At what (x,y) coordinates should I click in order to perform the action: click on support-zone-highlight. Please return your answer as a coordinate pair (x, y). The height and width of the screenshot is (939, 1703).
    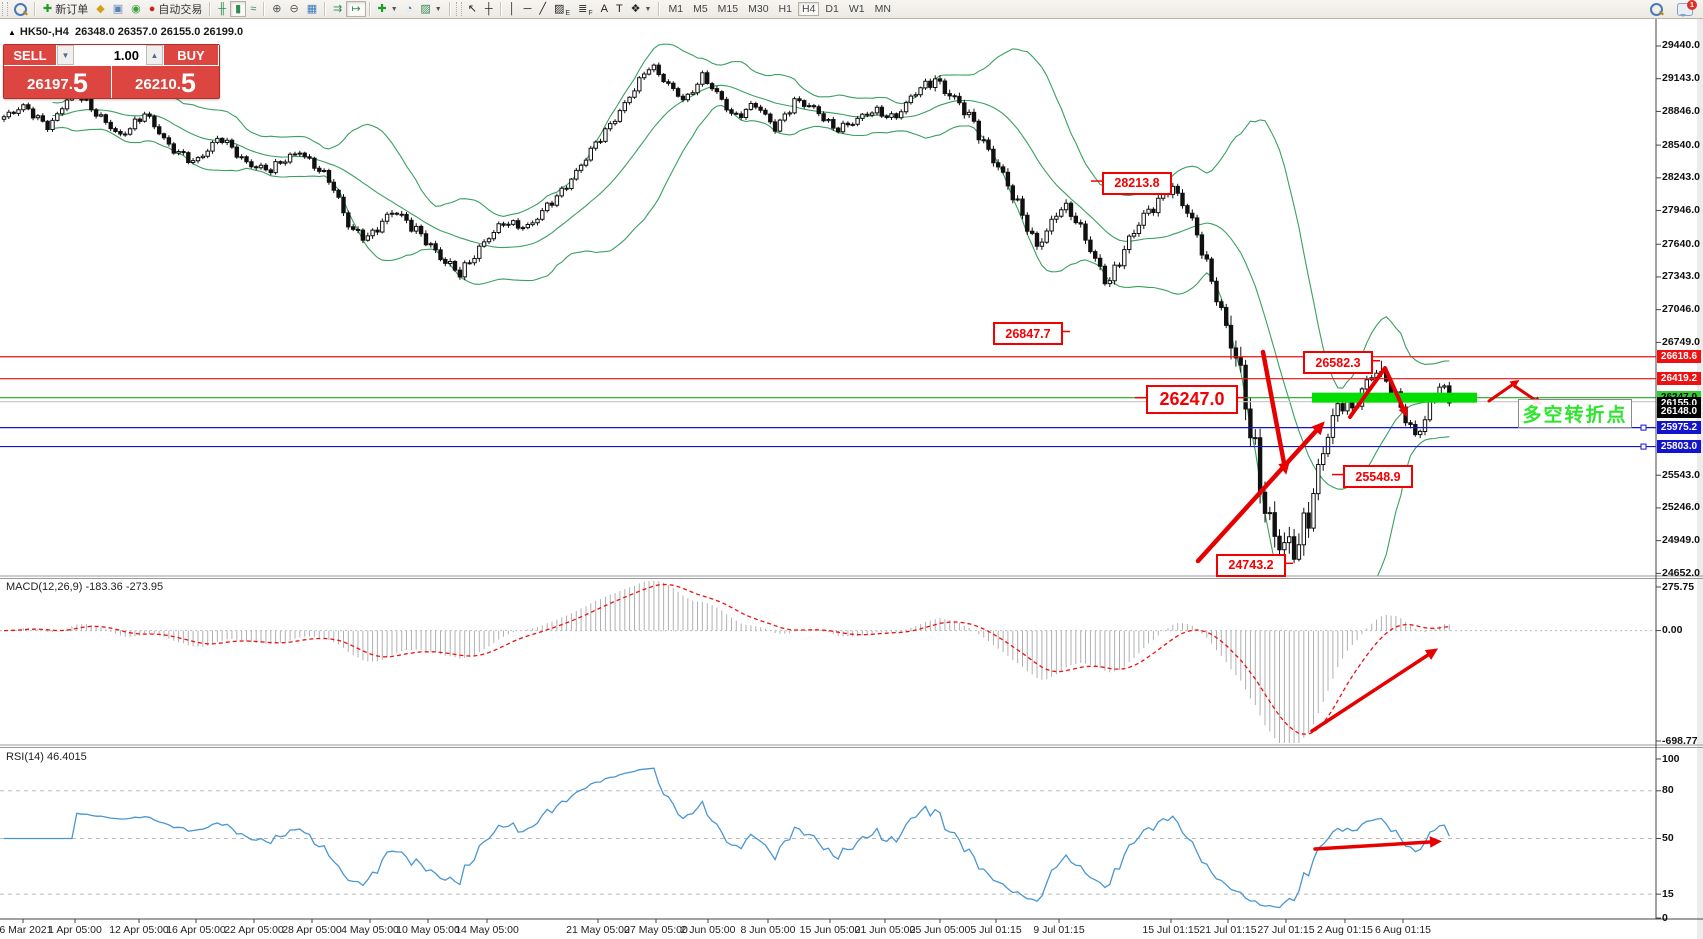
    Looking at the image, I should click on (1394, 397).